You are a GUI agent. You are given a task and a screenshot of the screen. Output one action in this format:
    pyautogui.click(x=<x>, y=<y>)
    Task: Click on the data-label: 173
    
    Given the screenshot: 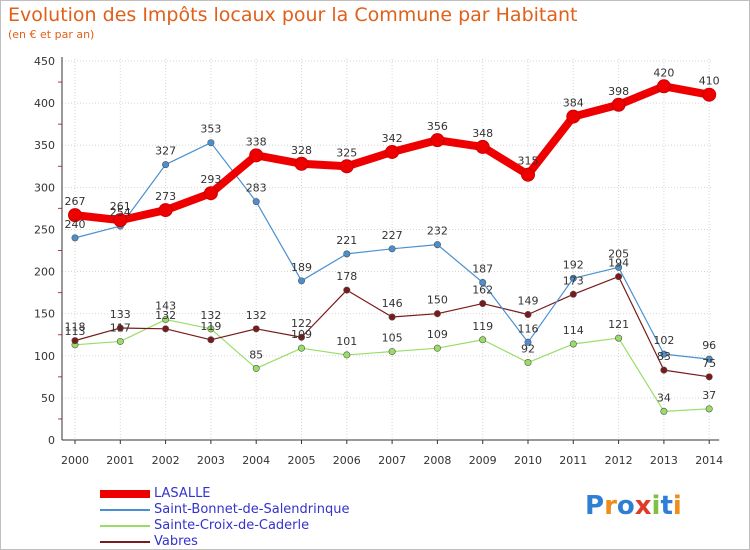 What is the action you would take?
    pyautogui.click(x=573, y=280)
    